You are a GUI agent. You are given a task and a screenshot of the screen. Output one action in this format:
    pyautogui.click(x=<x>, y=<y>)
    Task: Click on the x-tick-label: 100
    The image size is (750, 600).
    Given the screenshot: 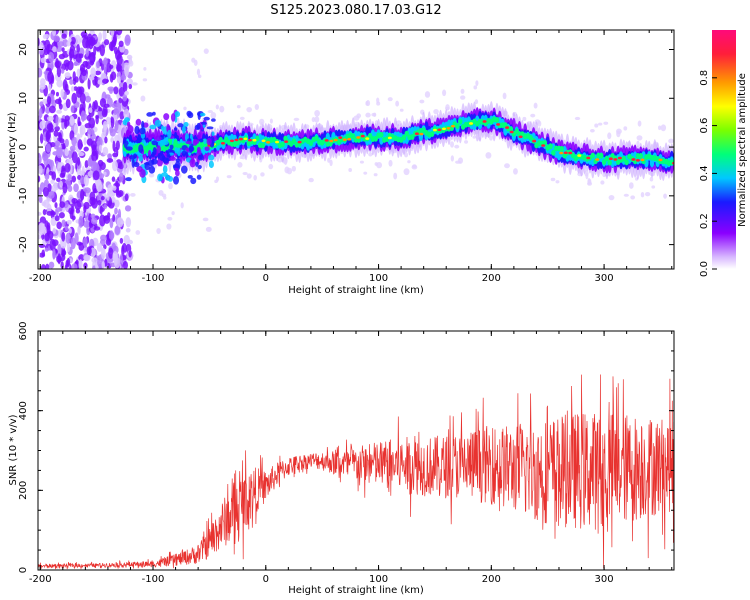 What is the action you would take?
    pyautogui.click(x=378, y=579)
    